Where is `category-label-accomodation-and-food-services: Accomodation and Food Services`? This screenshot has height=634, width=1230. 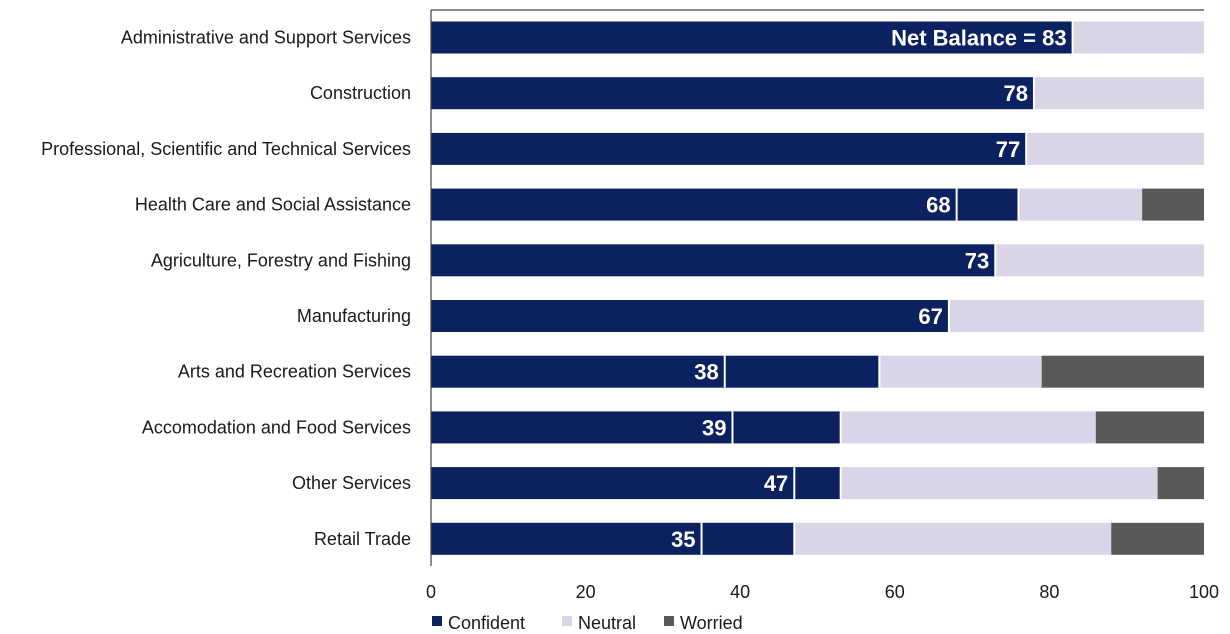 category-label-accomodation-and-food-services: Accomodation and Food Services is located at coordinates (276, 427).